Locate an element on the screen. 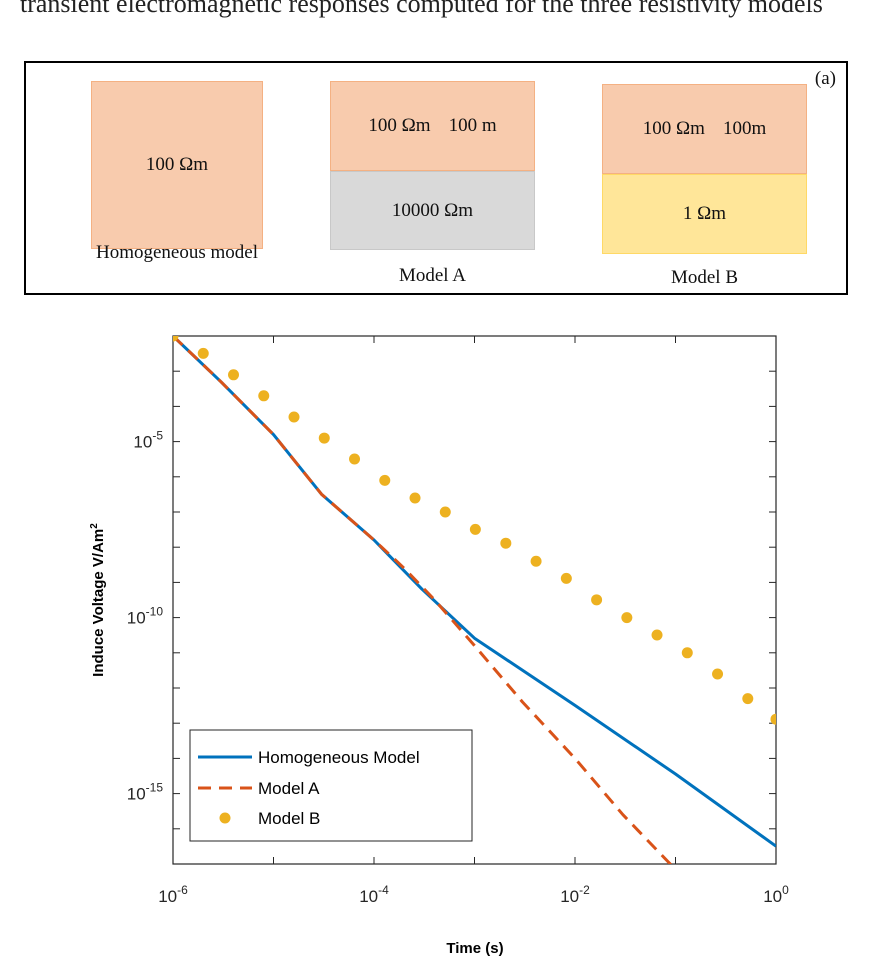 Image resolution: width=880 pixels, height=968 pixels. x-tick-label: 10⁻⁶ is located at coordinates (173, 894).